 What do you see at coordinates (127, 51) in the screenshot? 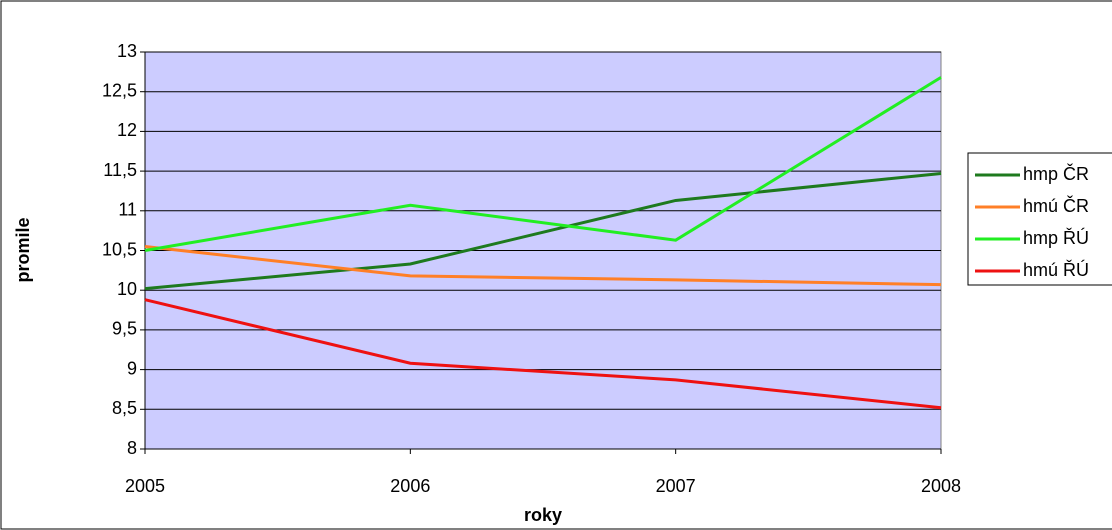
I see `y-tick-label: 13` at bounding box center [127, 51].